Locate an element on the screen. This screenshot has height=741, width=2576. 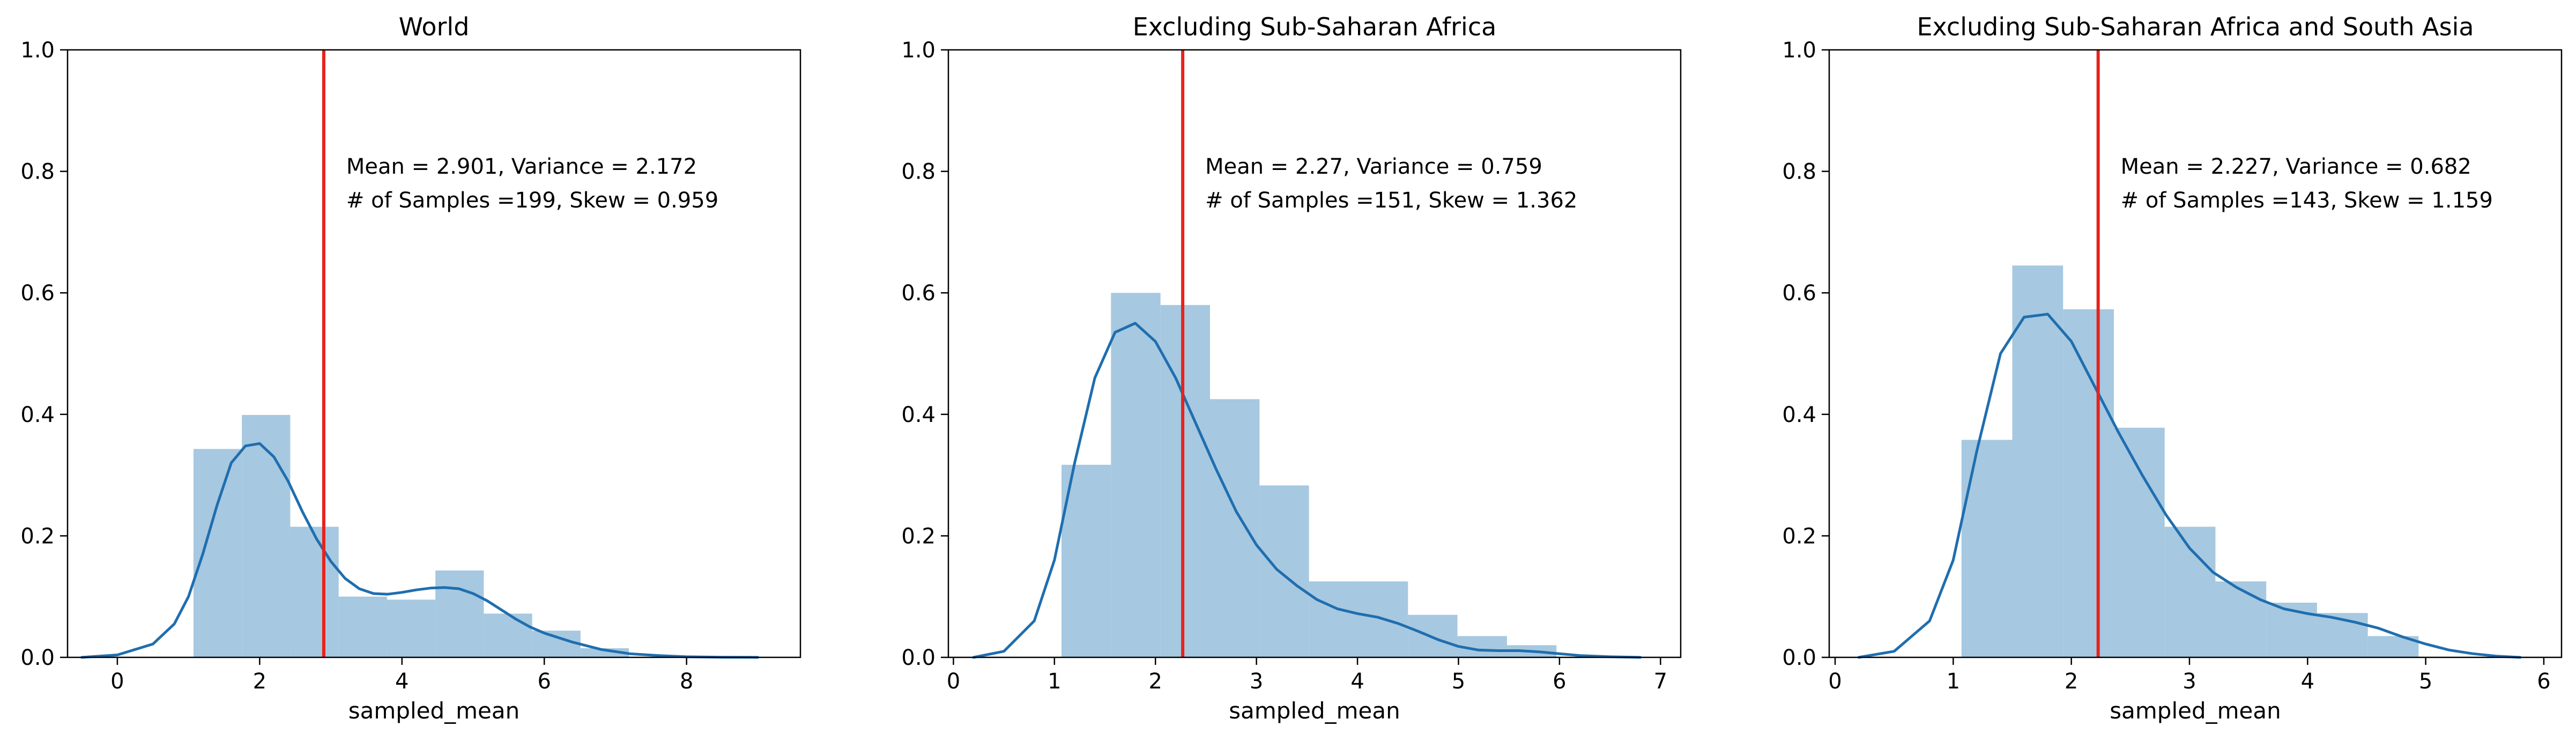
subplot-title: World is located at coordinates (435, 26).